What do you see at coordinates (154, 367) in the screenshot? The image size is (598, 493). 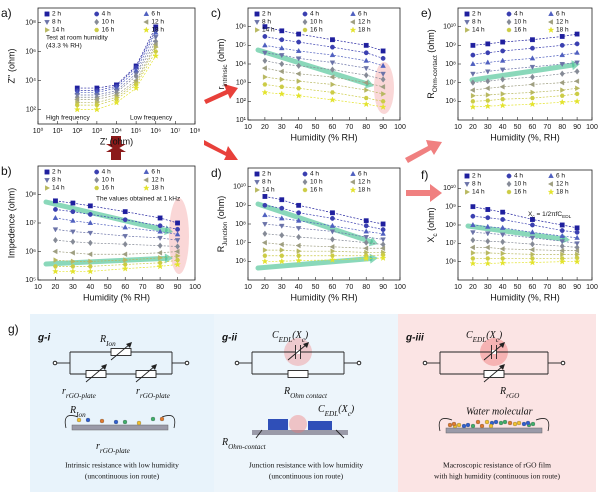 I see `variable-arrowhead` at bounding box center [154, 367].